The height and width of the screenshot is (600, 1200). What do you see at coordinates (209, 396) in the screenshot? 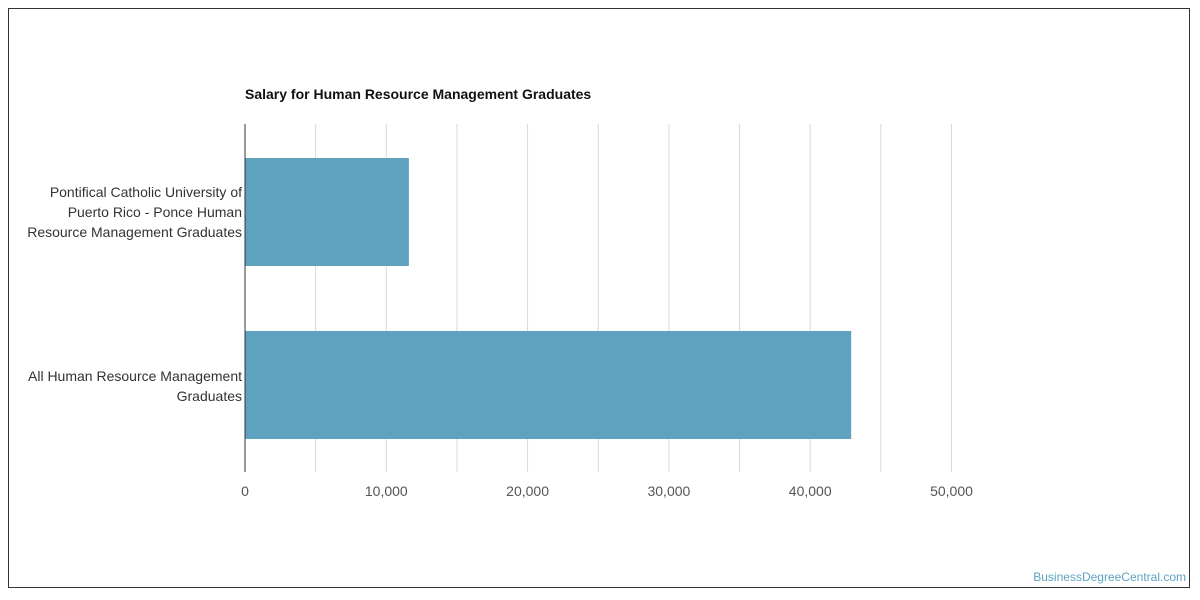
I see `category-label-line: Graduates` at bounding box center [209, 396].